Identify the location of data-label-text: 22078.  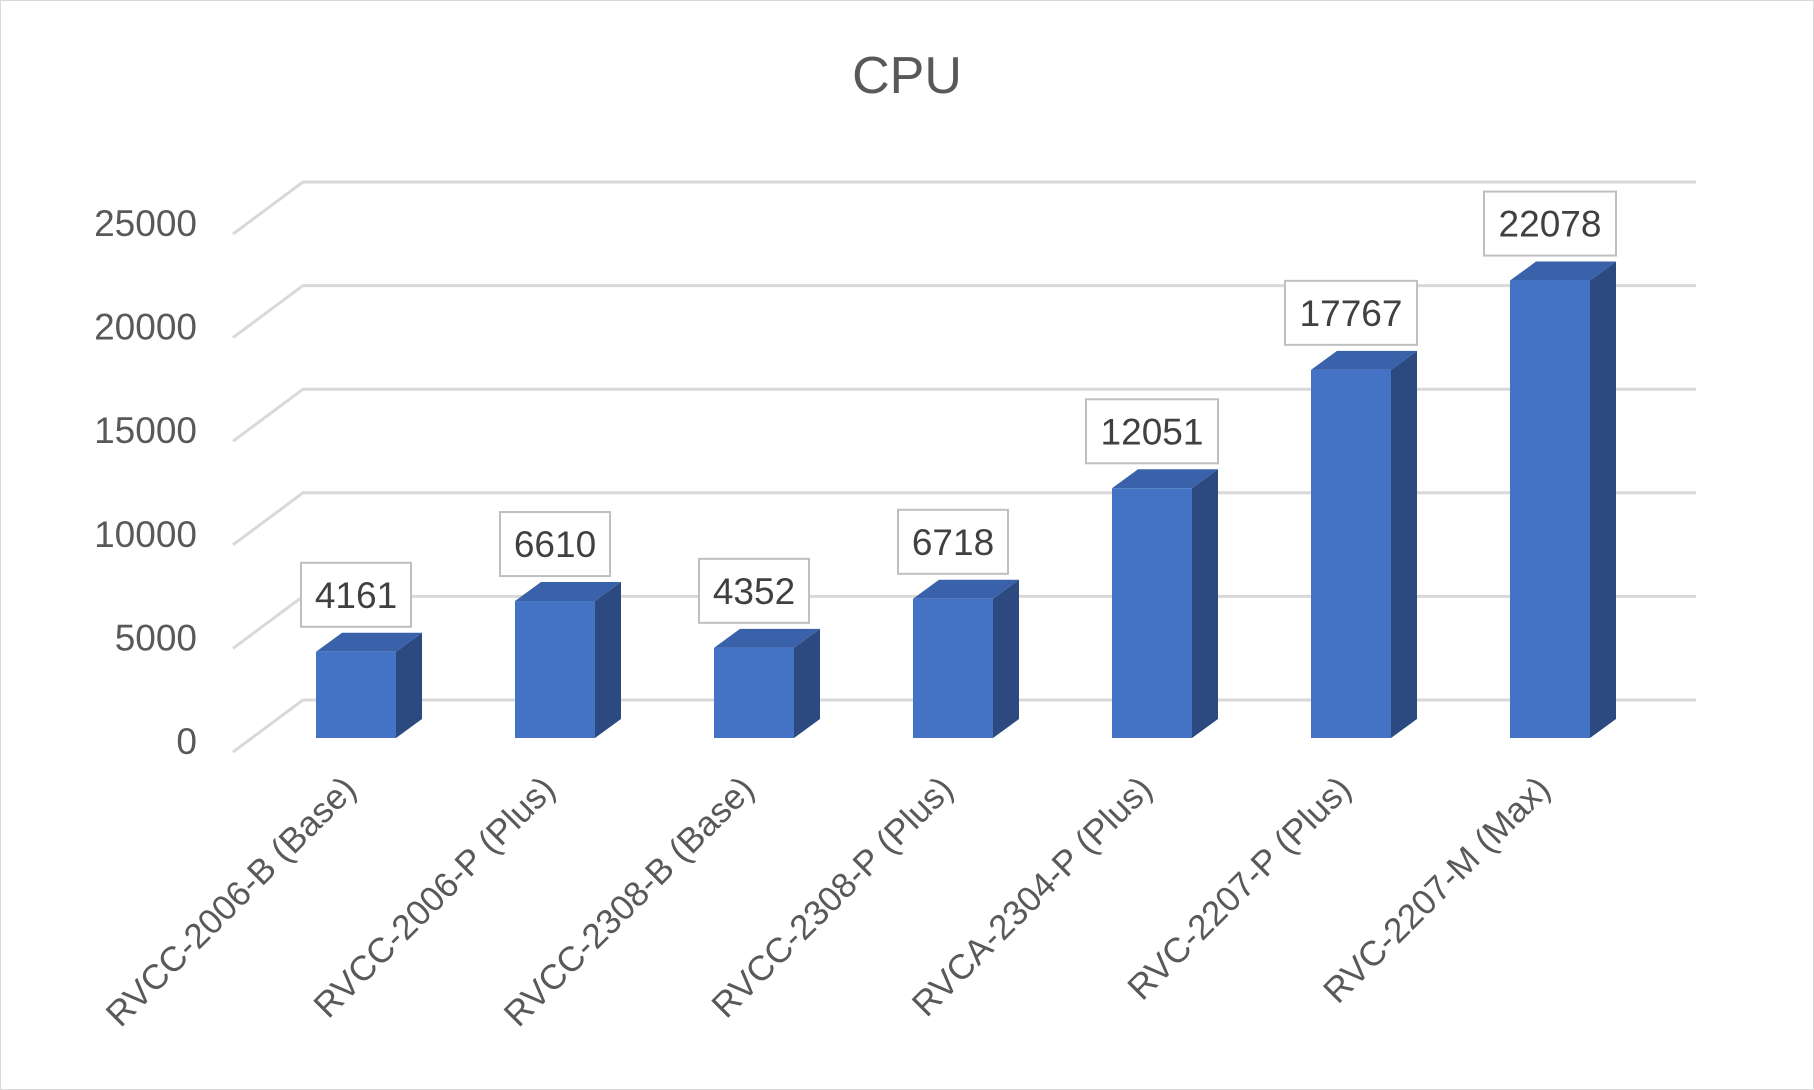
(1550, 224).